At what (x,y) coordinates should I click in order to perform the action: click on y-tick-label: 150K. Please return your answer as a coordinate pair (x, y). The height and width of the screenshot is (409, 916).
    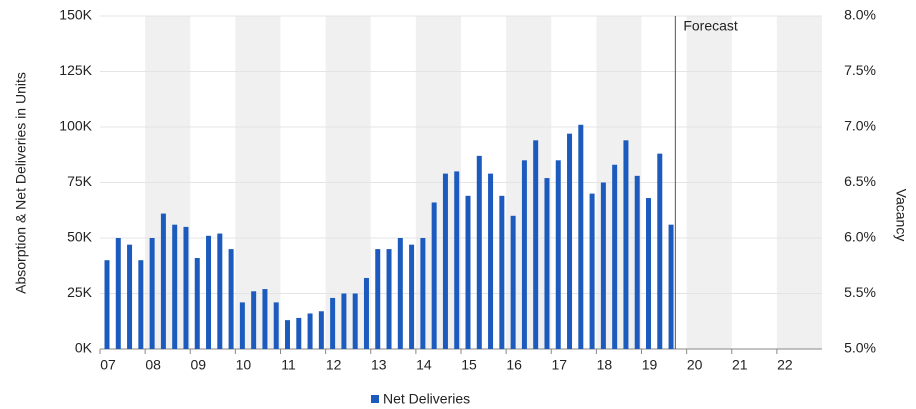
    Looking at the image, I should click on (75, 15).